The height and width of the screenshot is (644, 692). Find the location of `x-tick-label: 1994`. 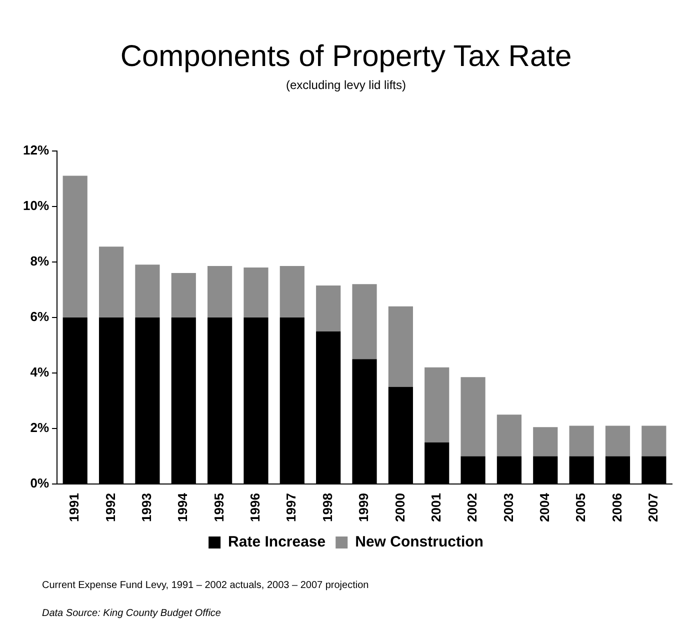

x-tick-label: 1994 is located at coordinates (182, 507).